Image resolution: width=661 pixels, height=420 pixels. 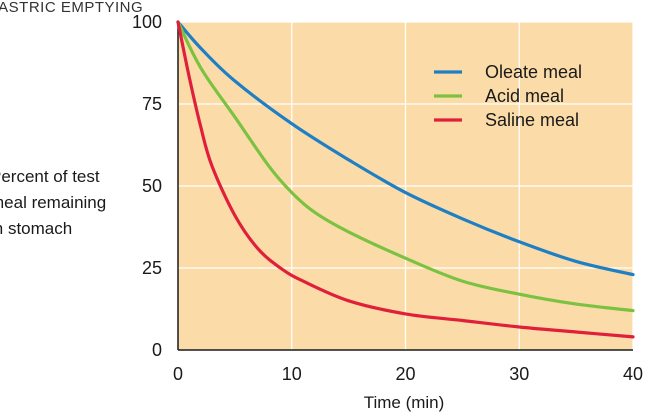 I want to click on legend-label-acid-meal: Acid meal, so click(x=524, y=96).